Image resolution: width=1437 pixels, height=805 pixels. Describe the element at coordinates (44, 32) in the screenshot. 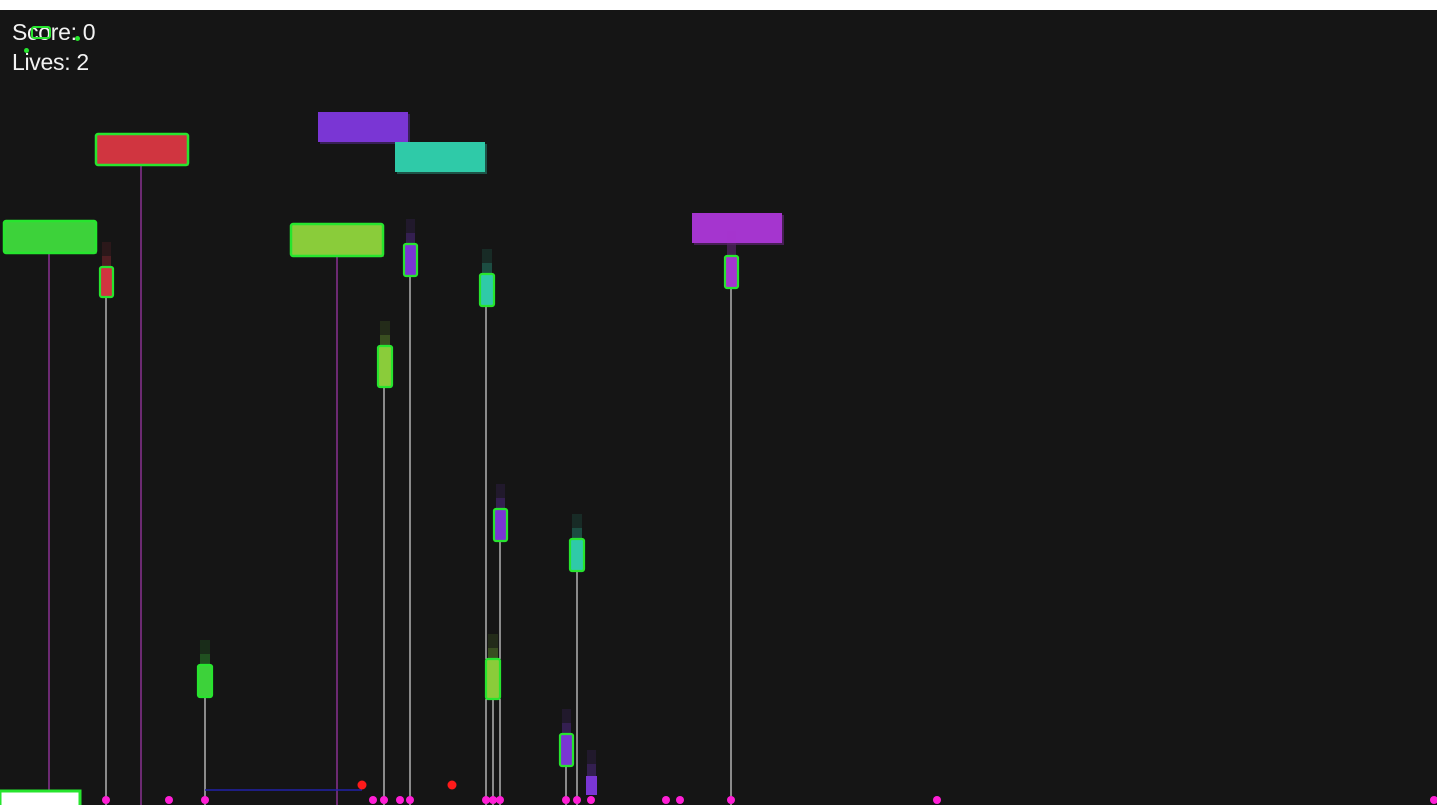

I see `score-label: Score:` at that location.